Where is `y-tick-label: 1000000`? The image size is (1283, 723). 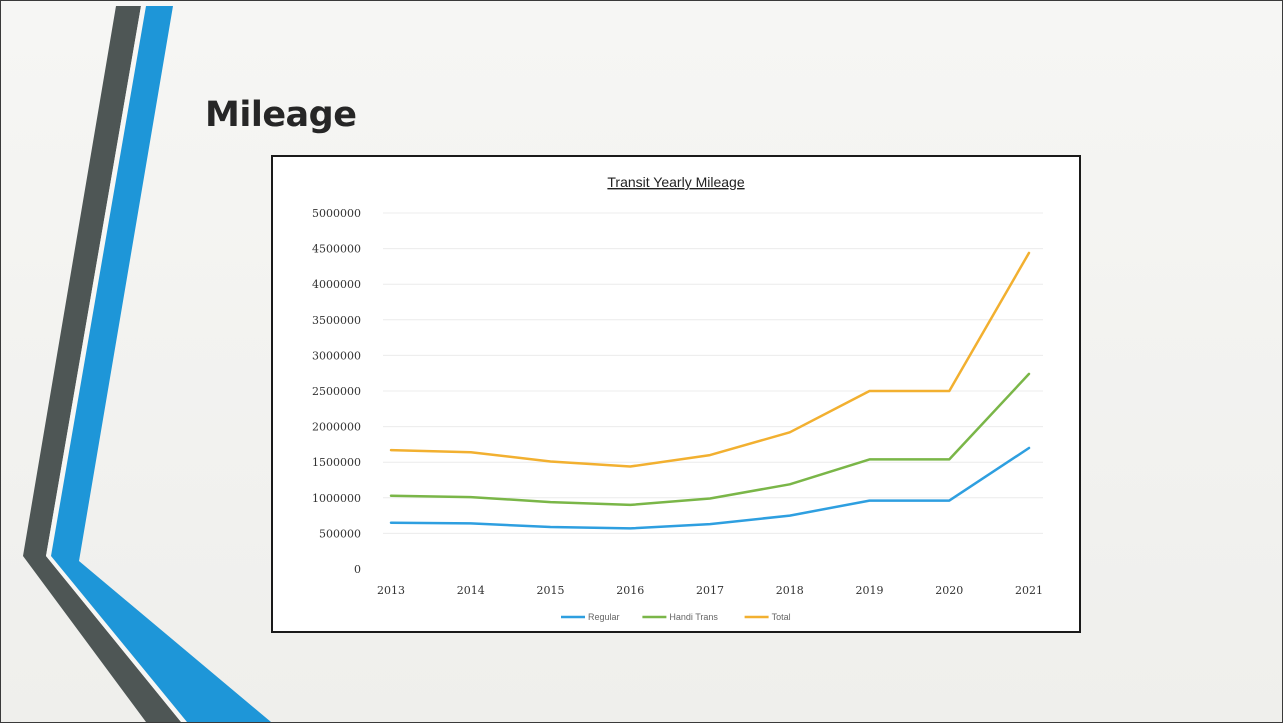 y-tick-label: 1000000 is located at coordinates (336, 498).